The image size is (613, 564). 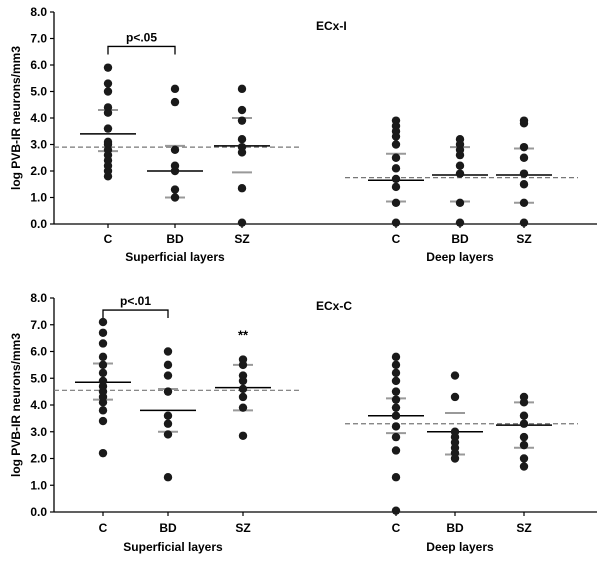 What do you see at coordinates (334, 306) in the screenshot?
I see `panel-title: ECx-C` at bounding box center [334, 306].